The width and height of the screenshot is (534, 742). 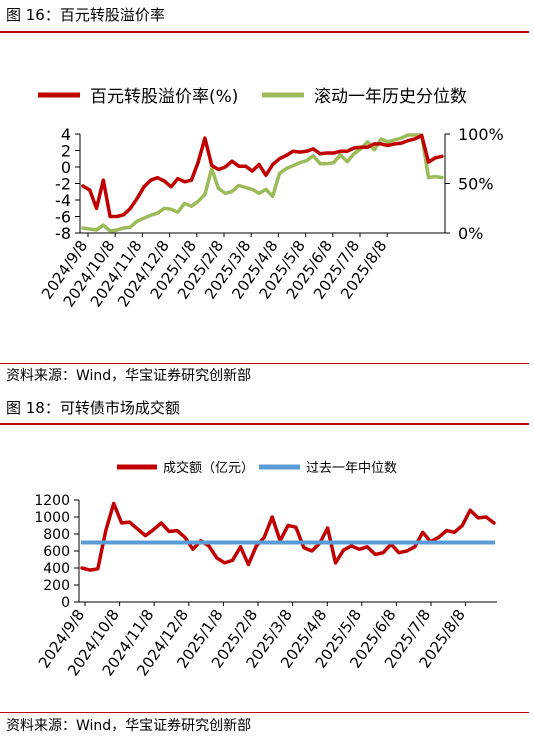 What do you see at coordinates (63, 200) in the screenshot?
I see `y-tick-label: -4` at bounding box center [63, 200].